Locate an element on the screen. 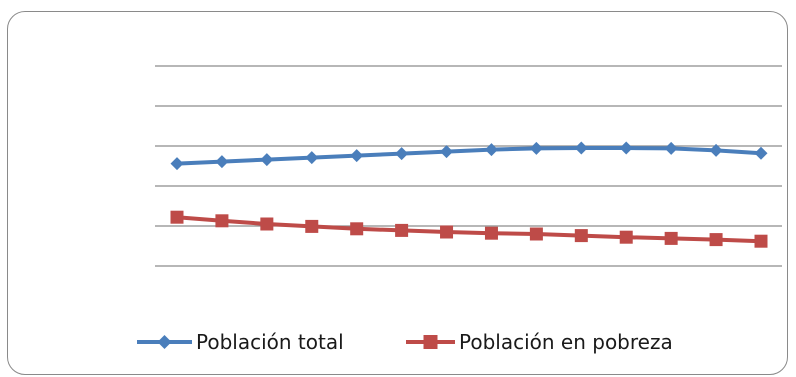 This screenshot has height=377, width=796. legend-label: Población en pobreza is located at coordinates (566, 342).